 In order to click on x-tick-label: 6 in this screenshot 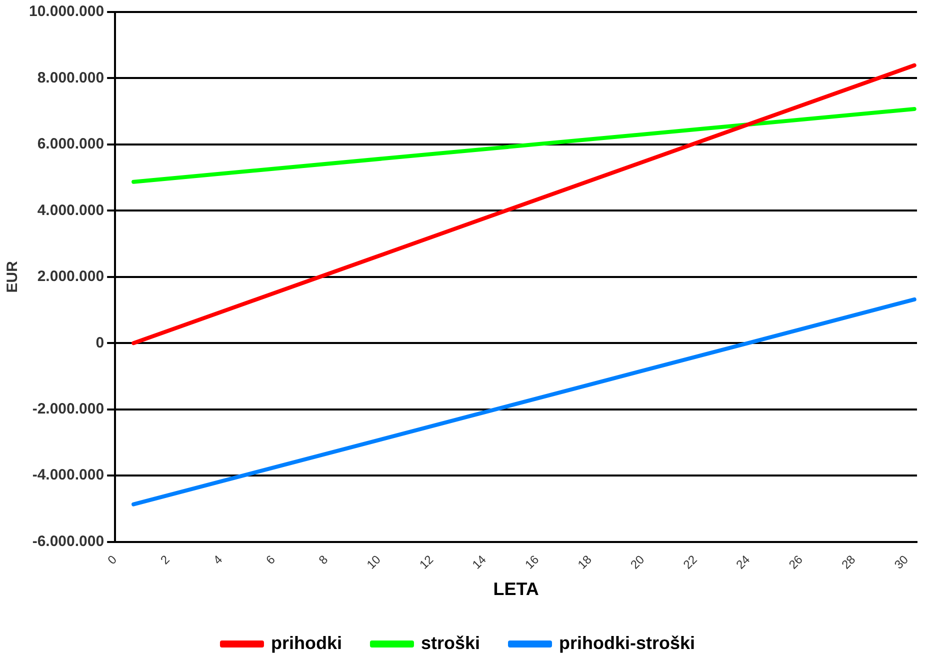, I will do `click(270, 560)`.